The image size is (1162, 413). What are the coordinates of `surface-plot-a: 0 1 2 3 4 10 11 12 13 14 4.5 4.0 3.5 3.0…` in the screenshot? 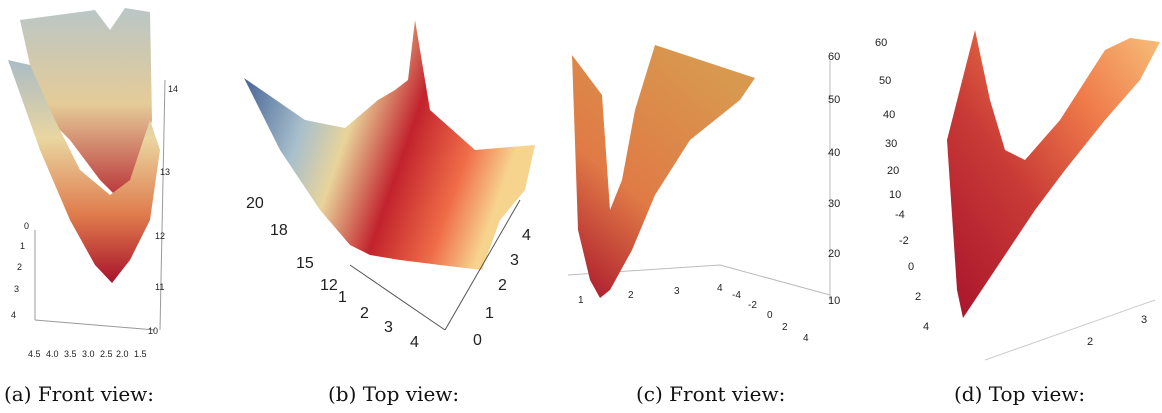 It's located at (93, 183).